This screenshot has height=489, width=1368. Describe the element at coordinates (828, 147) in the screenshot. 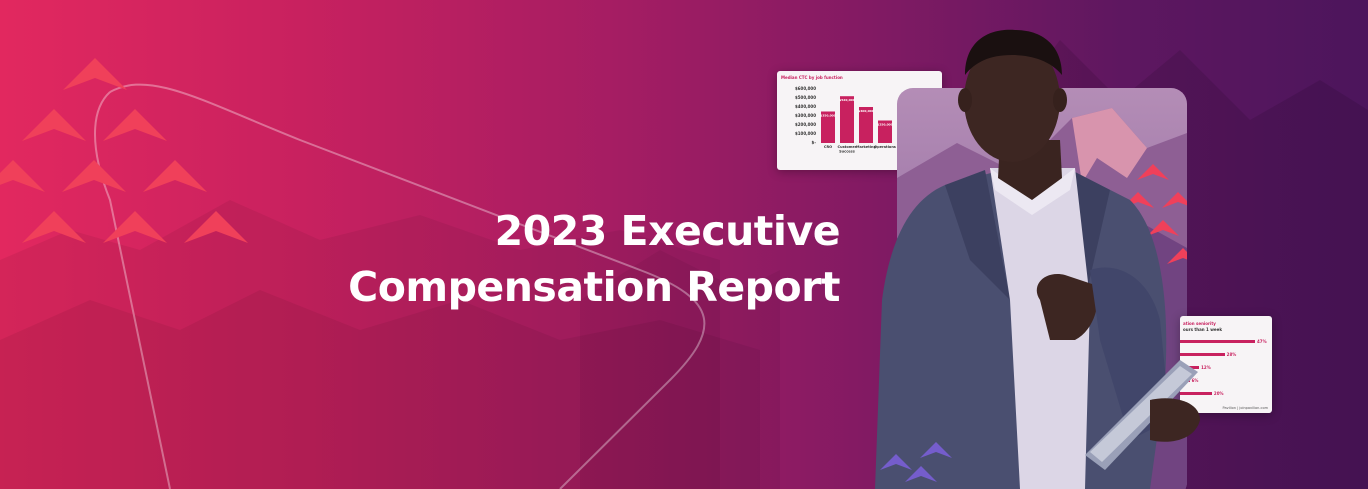

I see `category-label: CRO` at that location.